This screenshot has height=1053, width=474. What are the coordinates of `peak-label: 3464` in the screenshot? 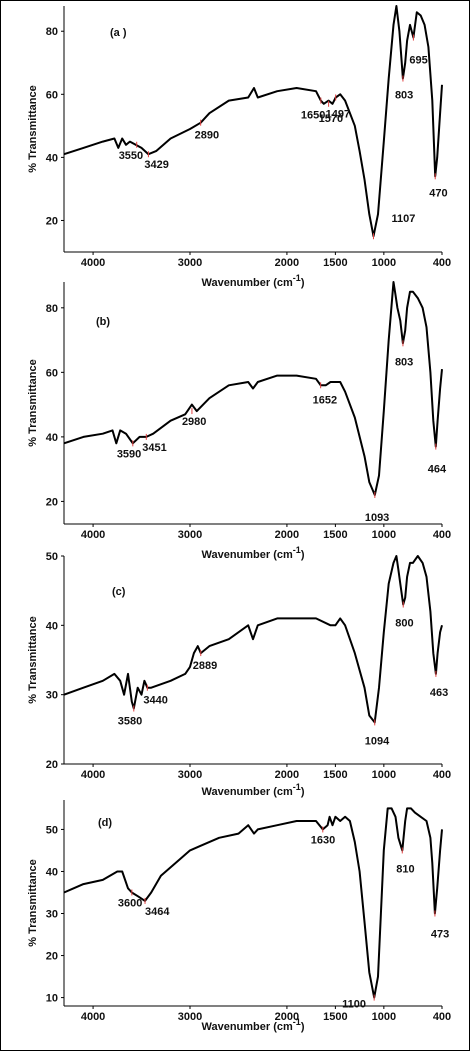 It's located at (157, 912).